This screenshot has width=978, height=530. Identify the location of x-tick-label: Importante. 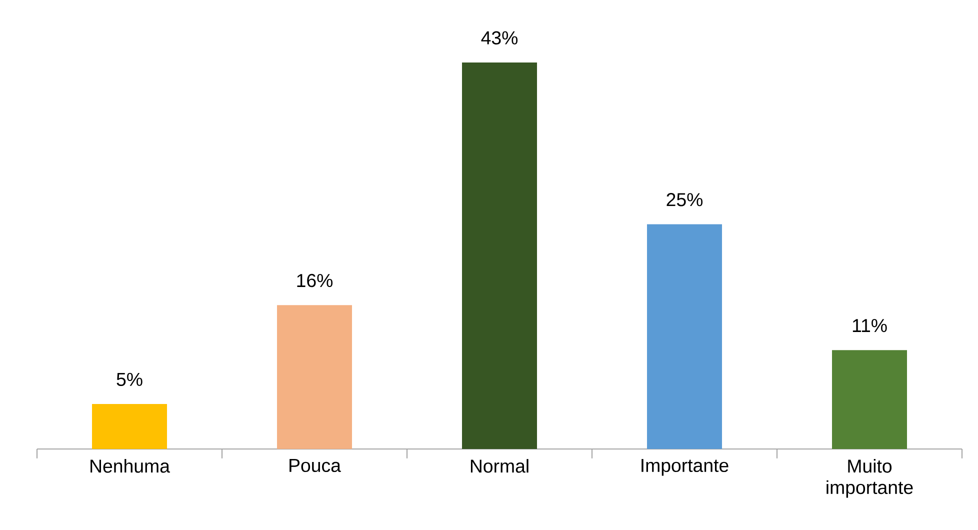
(685, 467).